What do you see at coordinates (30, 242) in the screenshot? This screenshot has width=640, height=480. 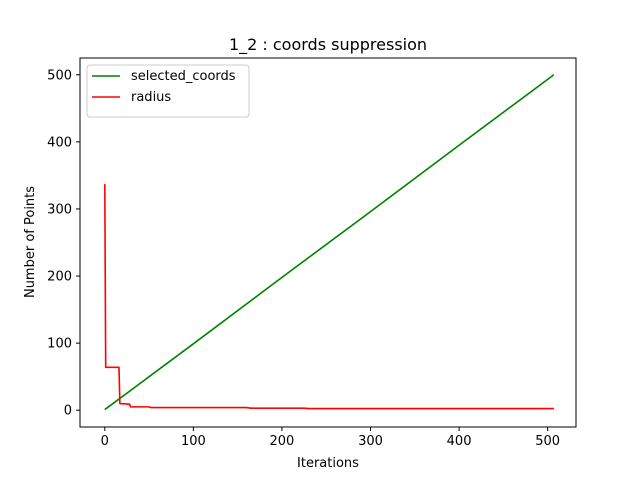 I see `y-axis-label: Number of Points` at bounding box center [30, 242].